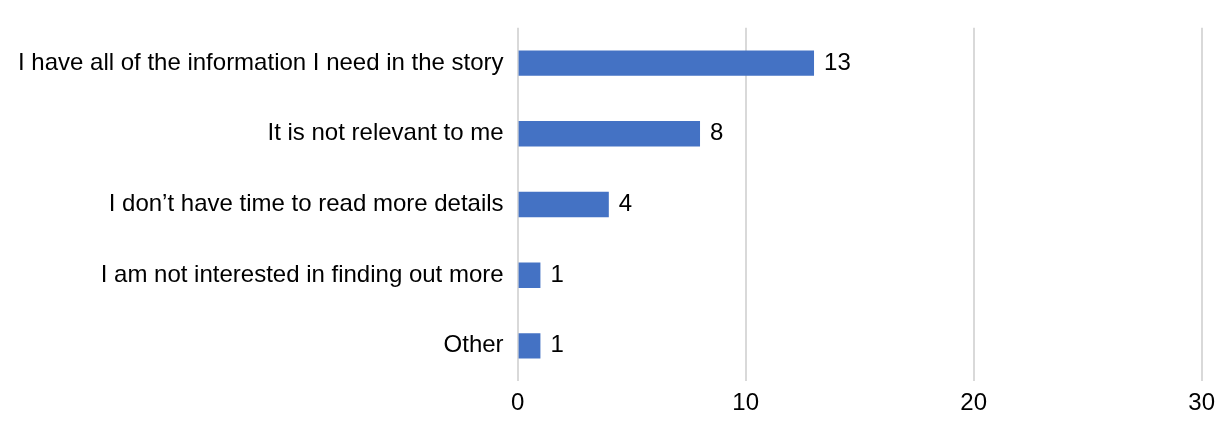 The image size is (1223, 430). I want to click on y-tick-label: It is not relevant to me, so click(385, 132).